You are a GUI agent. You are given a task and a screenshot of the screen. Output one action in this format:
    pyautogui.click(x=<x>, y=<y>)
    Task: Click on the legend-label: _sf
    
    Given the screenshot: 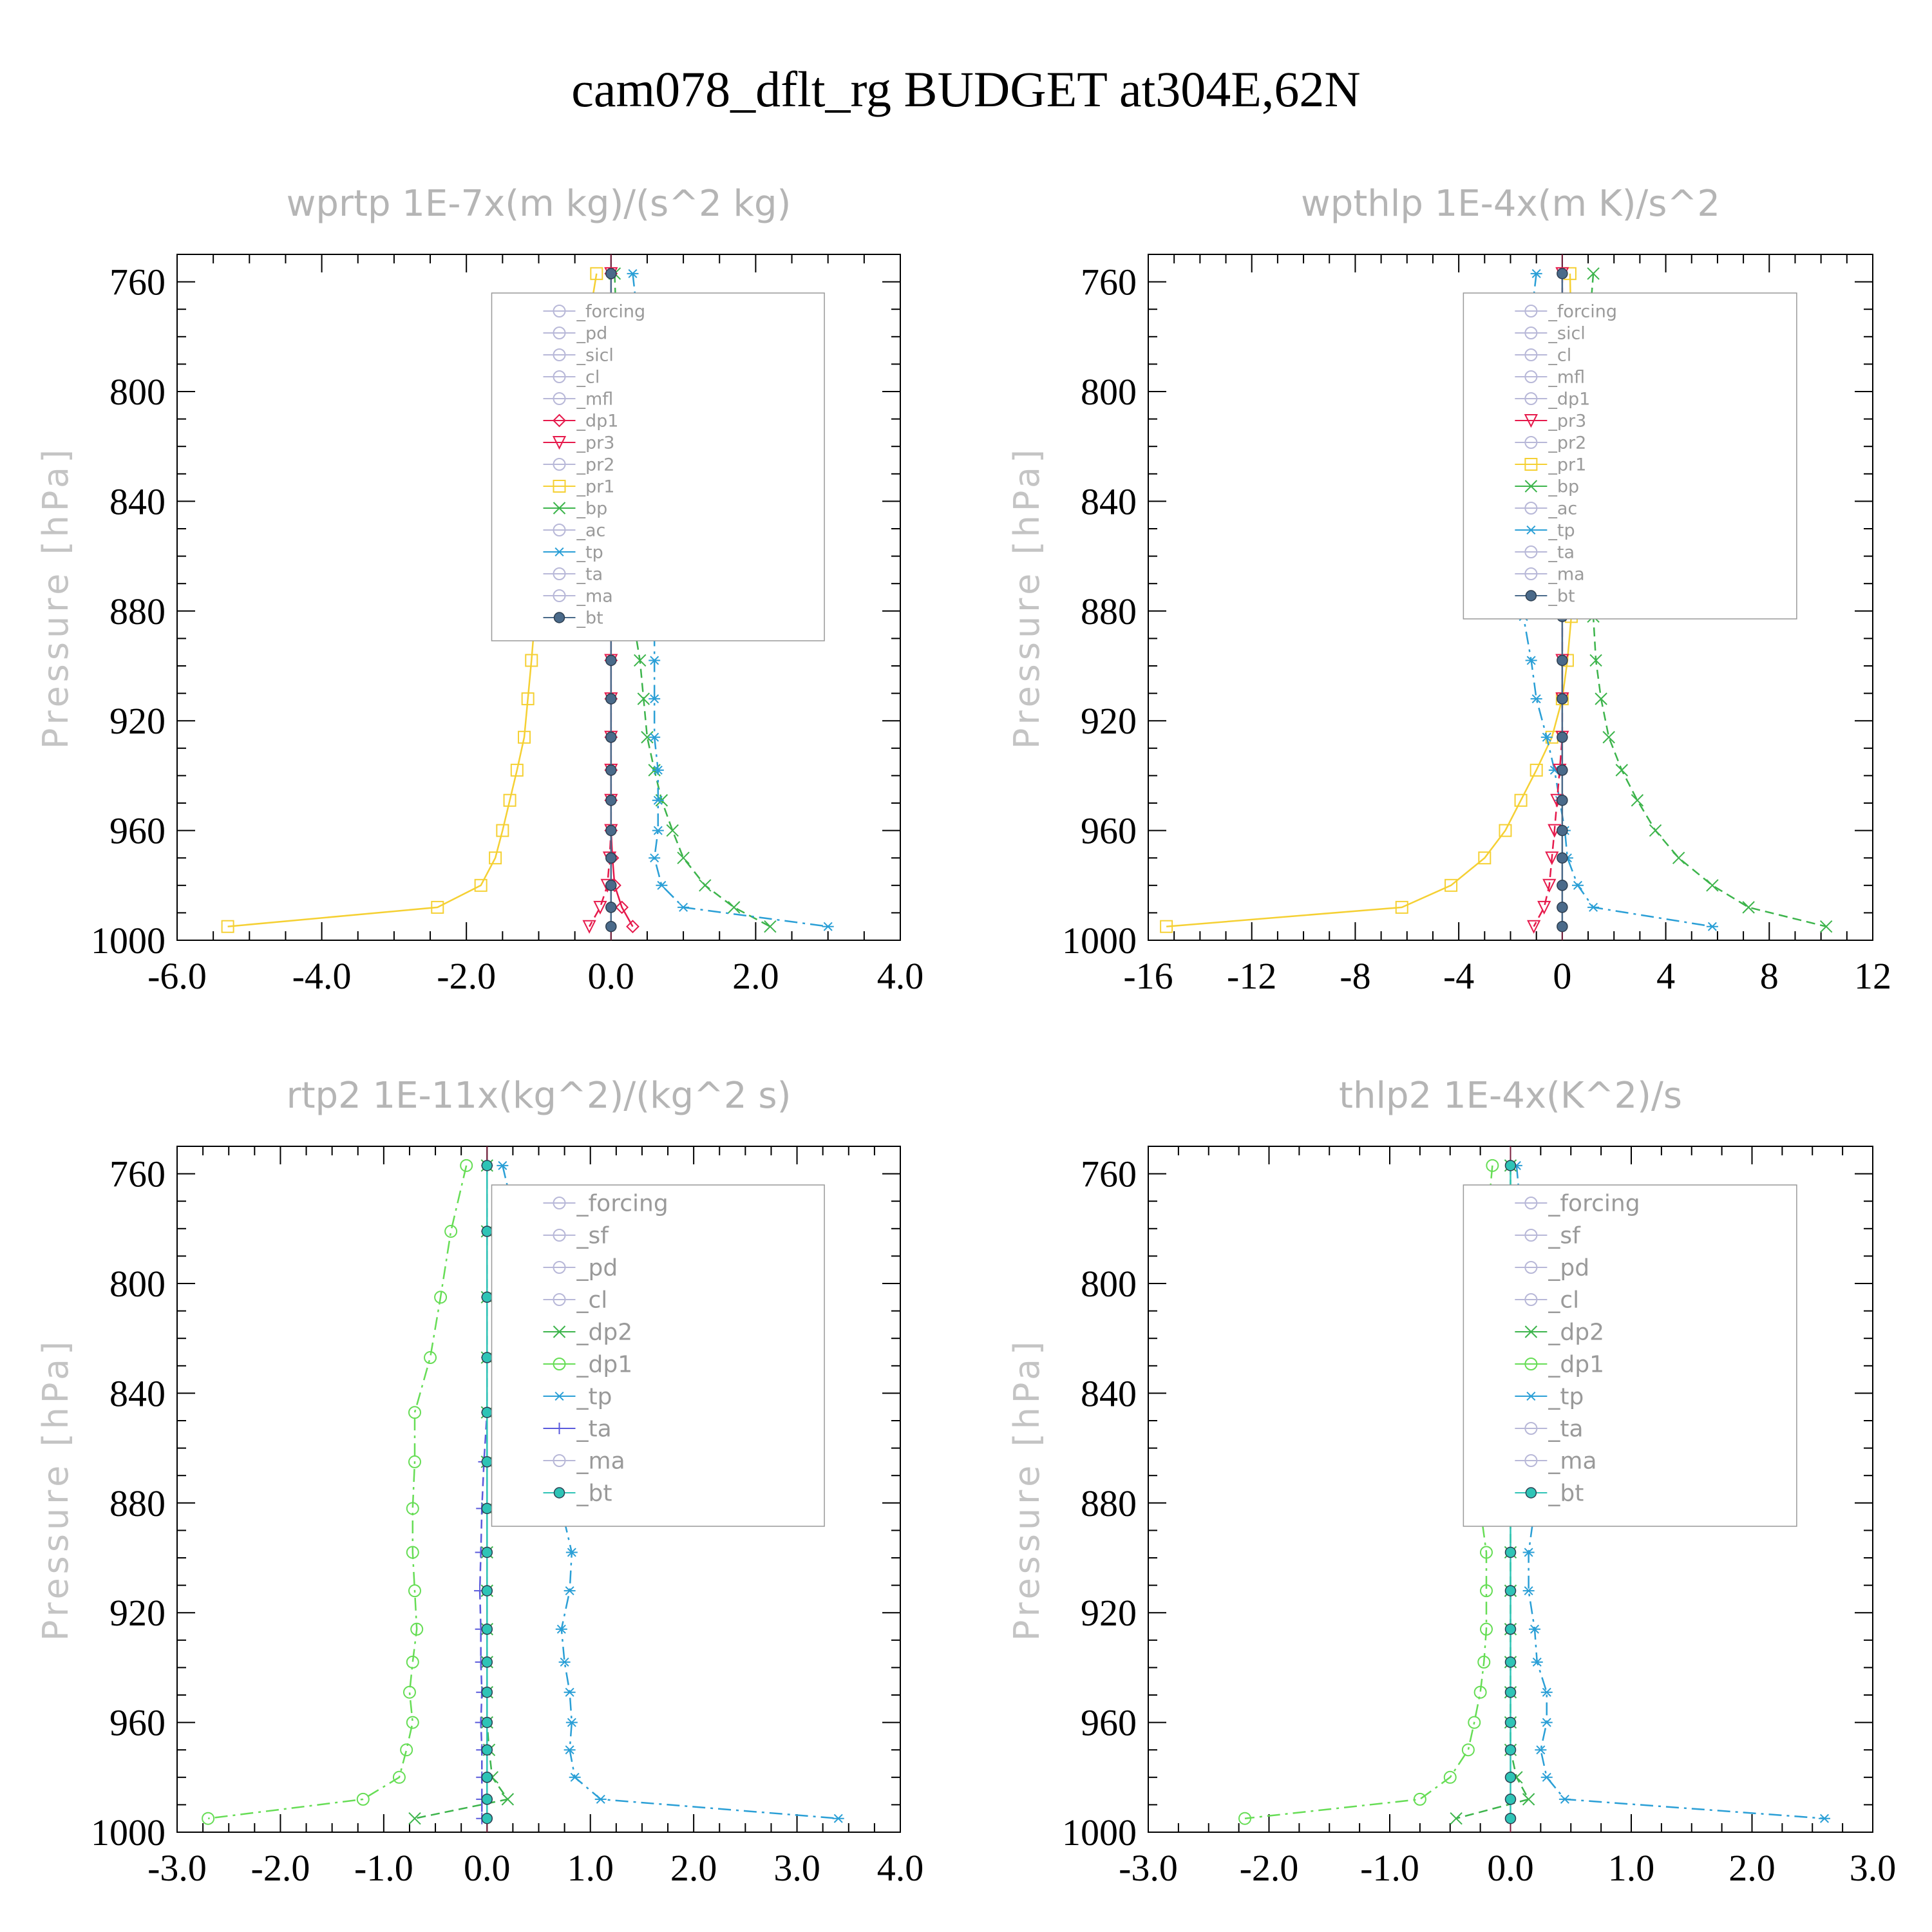 What is the action you would take?
    pyautogui.click(x=593, y=1236)
    